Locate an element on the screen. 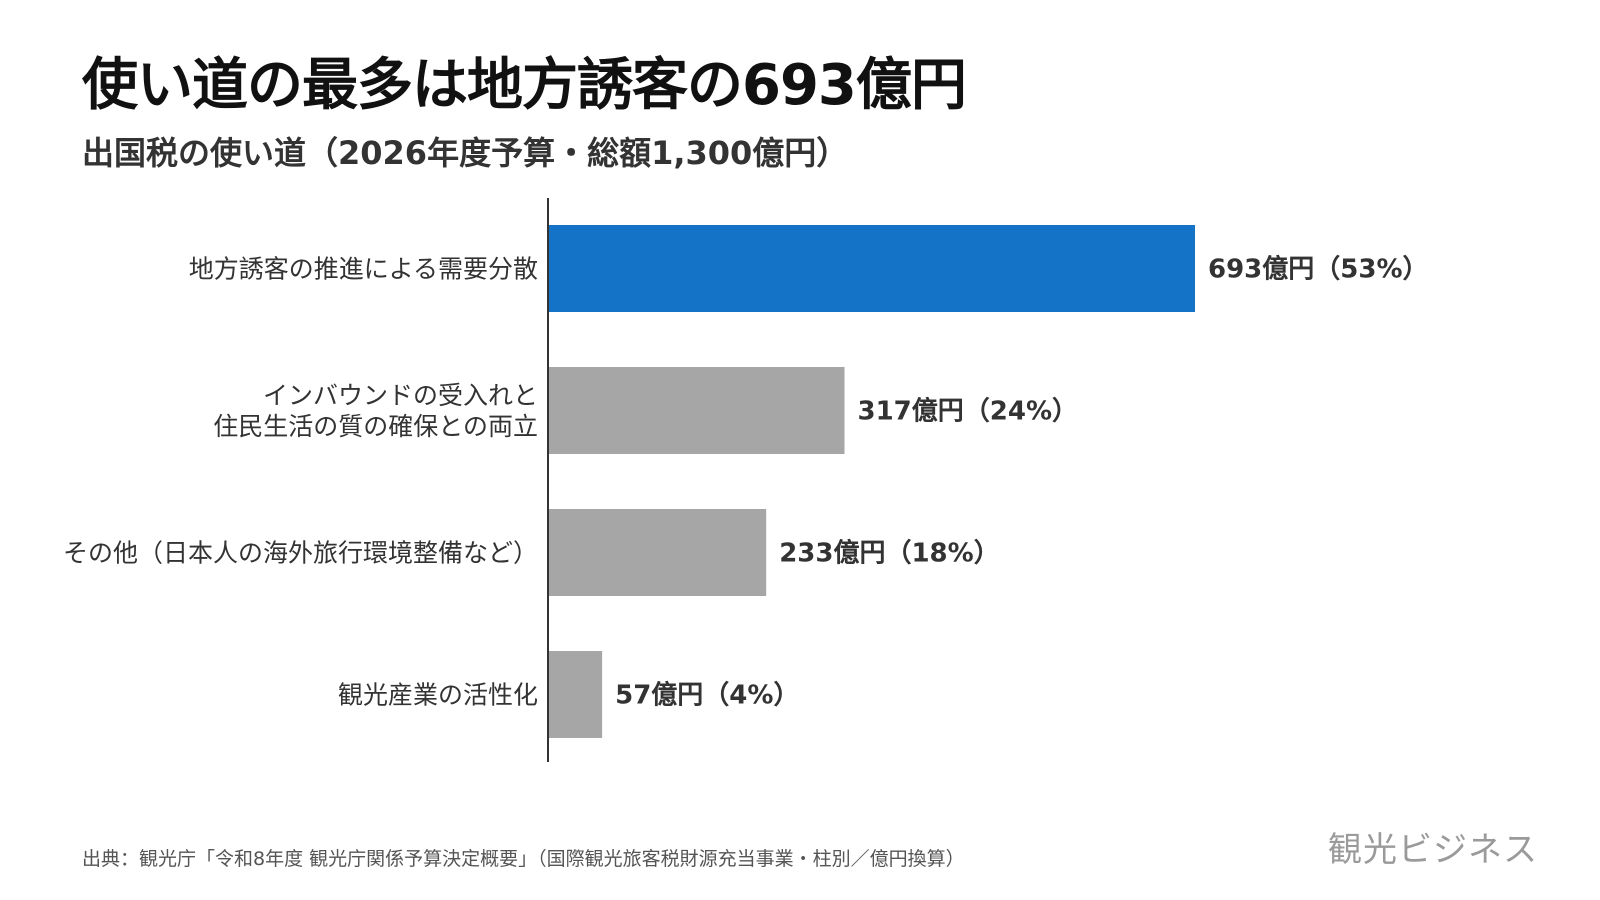 The height and width of the screenshot is (900, 1600). chart-subtitle: 出国税の使い道（2026年度予算・総額1,300億円） is located at coordinates (465, 153).